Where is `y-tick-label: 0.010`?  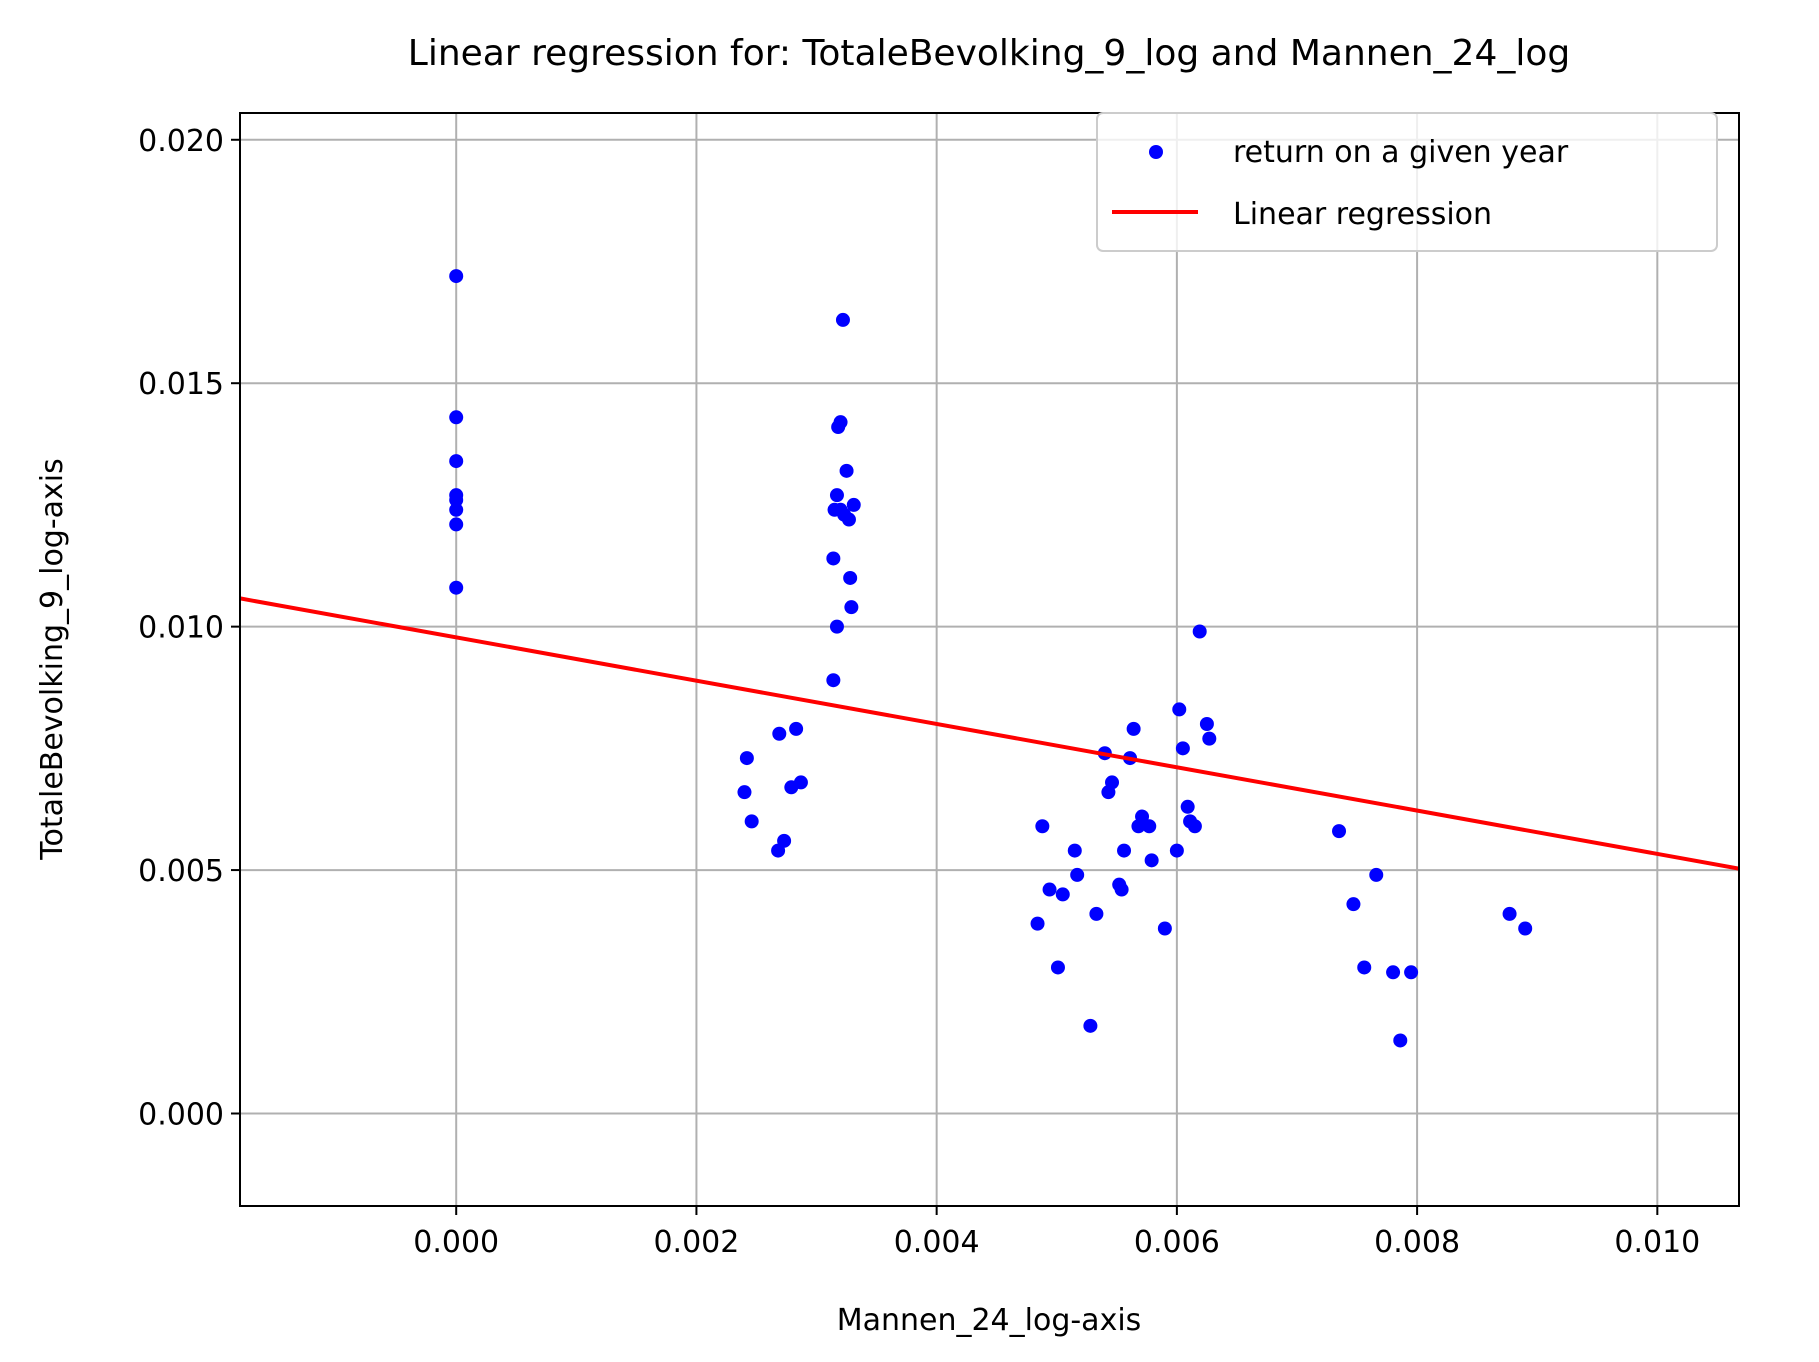 y-tick-label: 0.010 is located at coordinates (181, 628).